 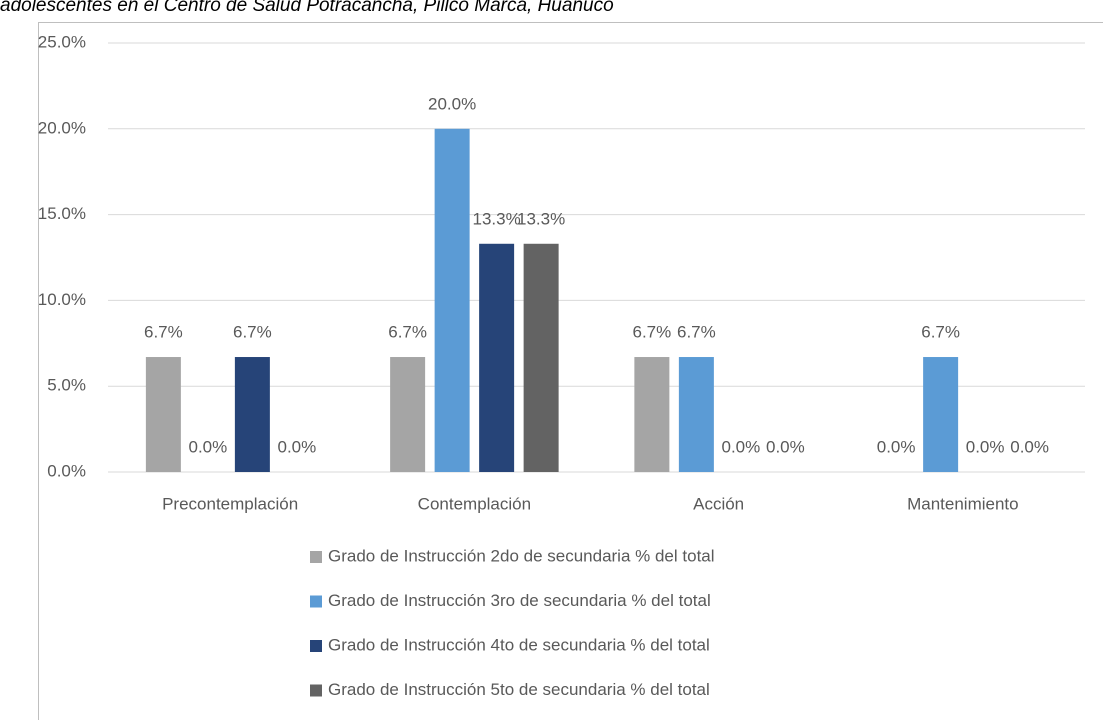 What do you see at coordinates (66, 470) in the screenshot?
I see `y-tick-label: 0.0%` at bounding box center [66, 470].